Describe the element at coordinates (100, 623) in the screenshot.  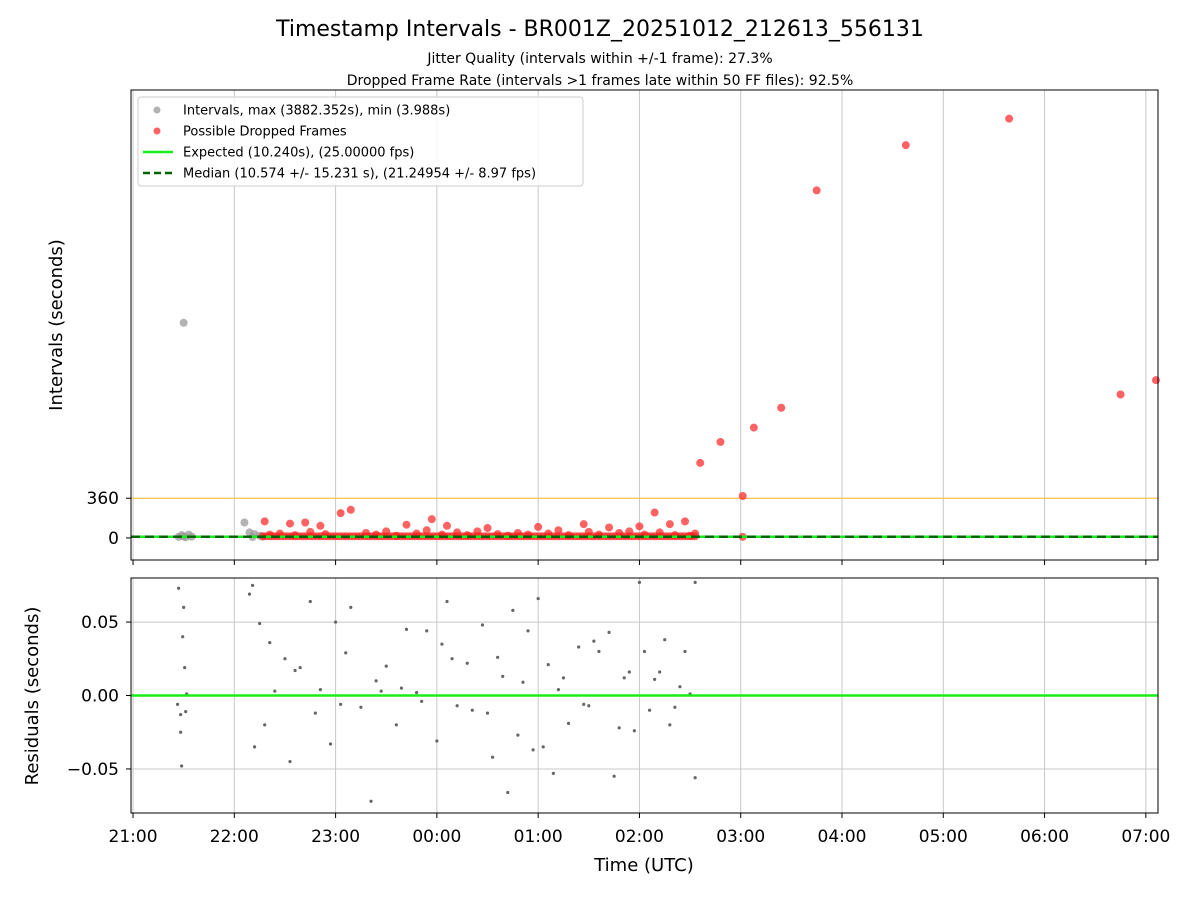
I see `bottom-y-tick-label-0: 0.05` at that location.